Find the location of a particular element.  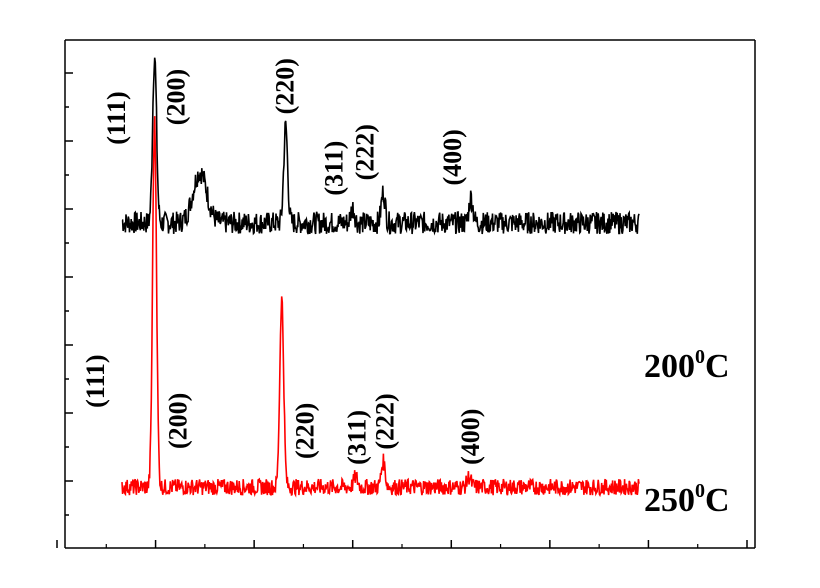

series-labels: 2000C 2500C is located at coordinates (687, 432).